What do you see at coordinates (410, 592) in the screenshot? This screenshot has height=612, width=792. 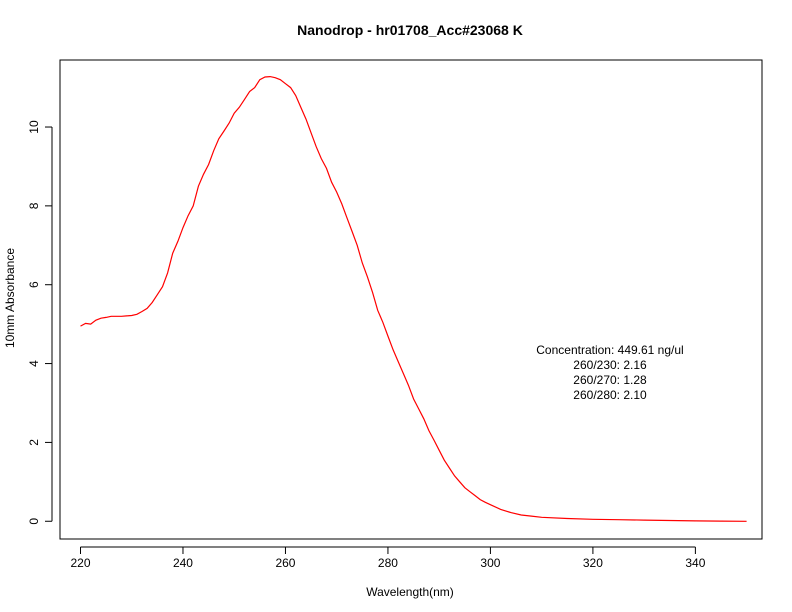 I see `x-axis-label: Wavelength(nm)` at bounding box center [410, 592].